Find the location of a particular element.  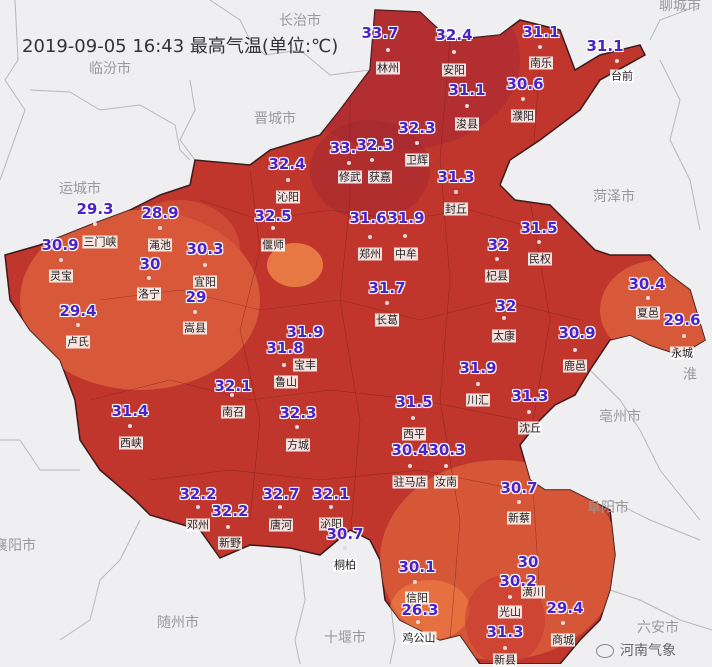

neighbor-city-label: 亳州市 is located at coordinates (620, 417).